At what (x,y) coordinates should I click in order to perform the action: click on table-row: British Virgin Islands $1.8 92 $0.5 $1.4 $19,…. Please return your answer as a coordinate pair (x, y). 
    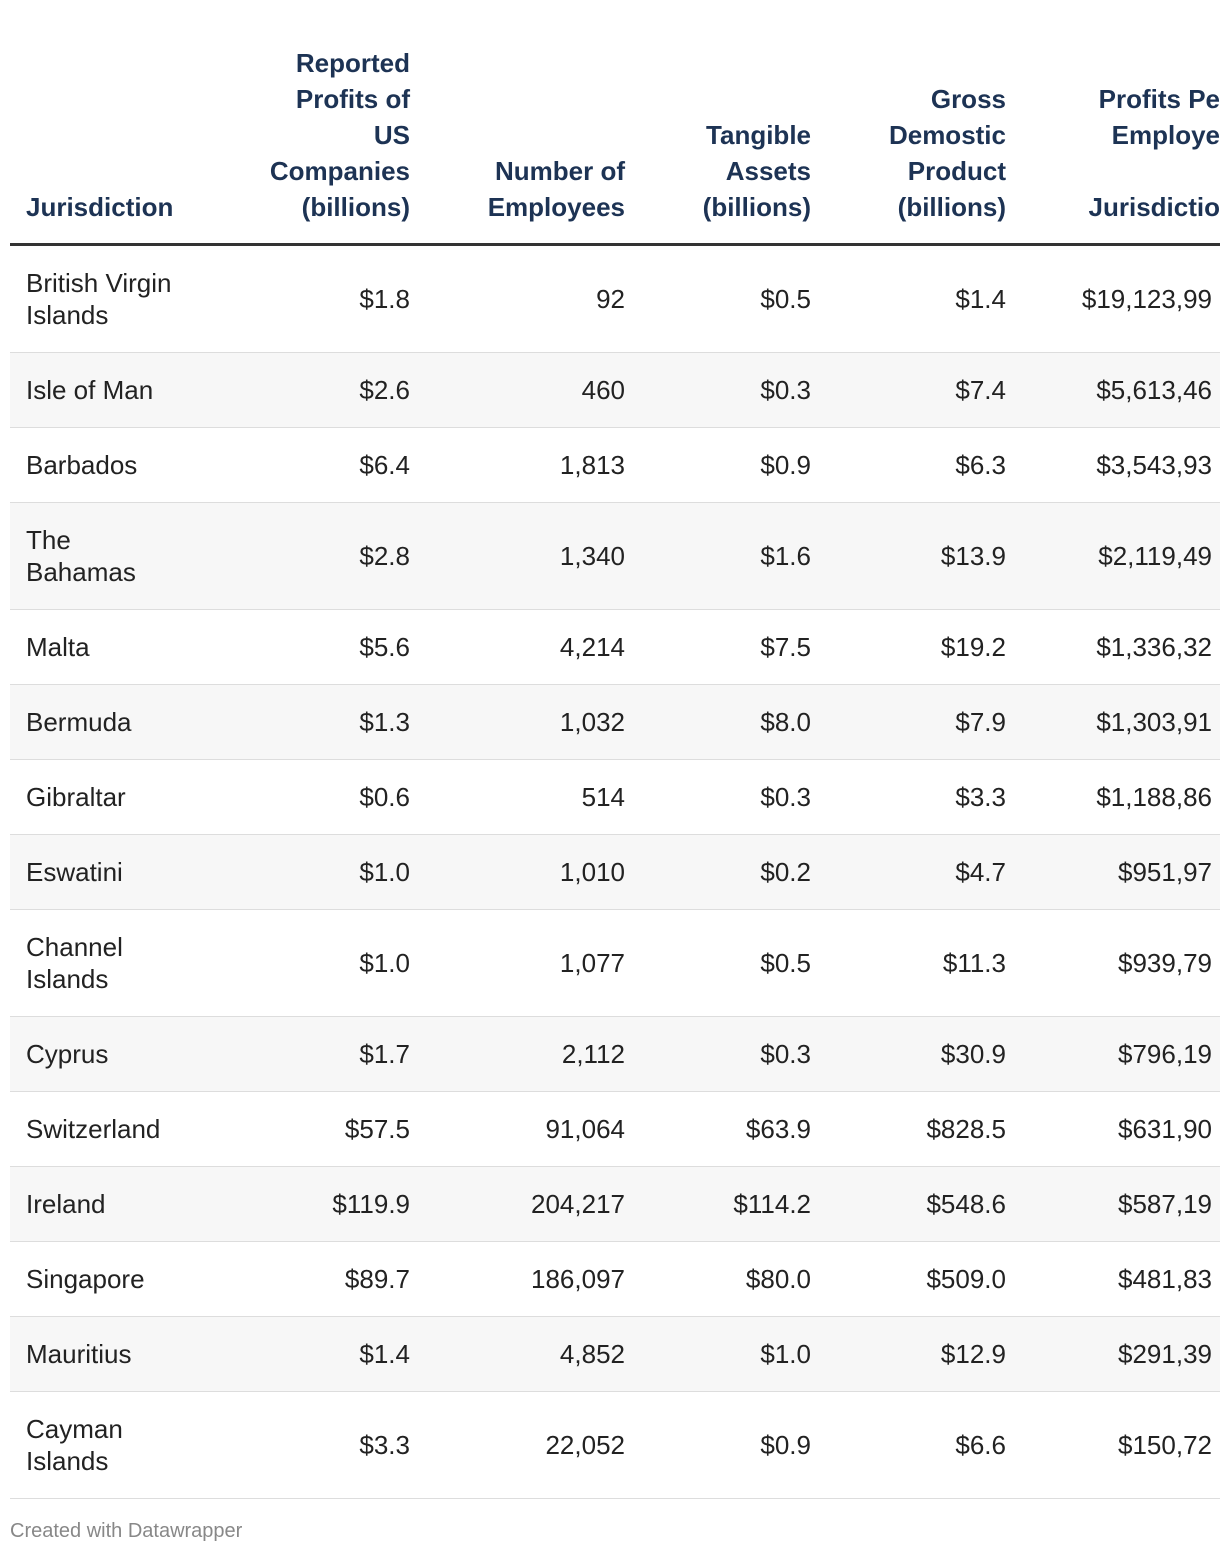
    Looking at the image, I should click on (615, 298).